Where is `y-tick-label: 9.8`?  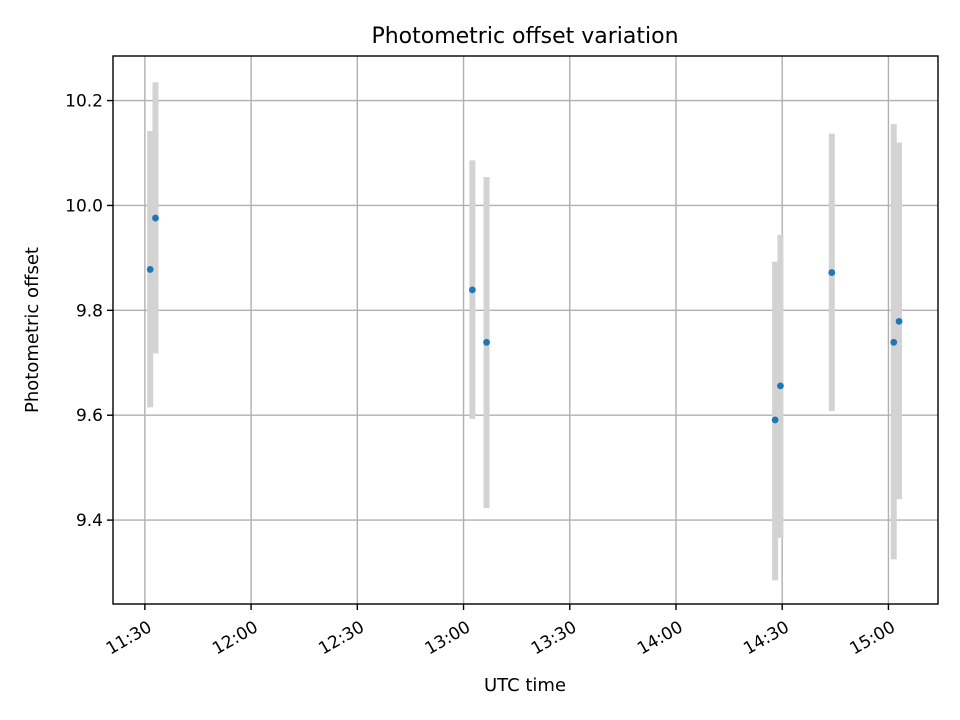 y-tick-label: 9.8 is located at coordinates (89, 311).